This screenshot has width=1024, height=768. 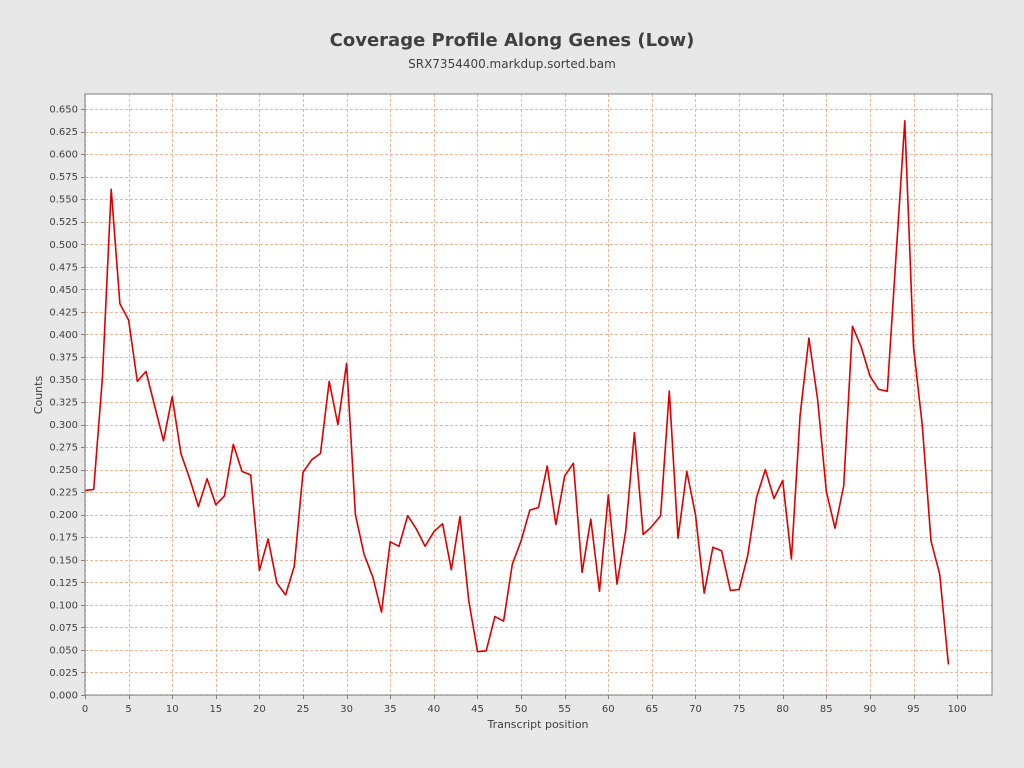 I want to click on y-tick-label: 0.000, so click(x=63, y=696).